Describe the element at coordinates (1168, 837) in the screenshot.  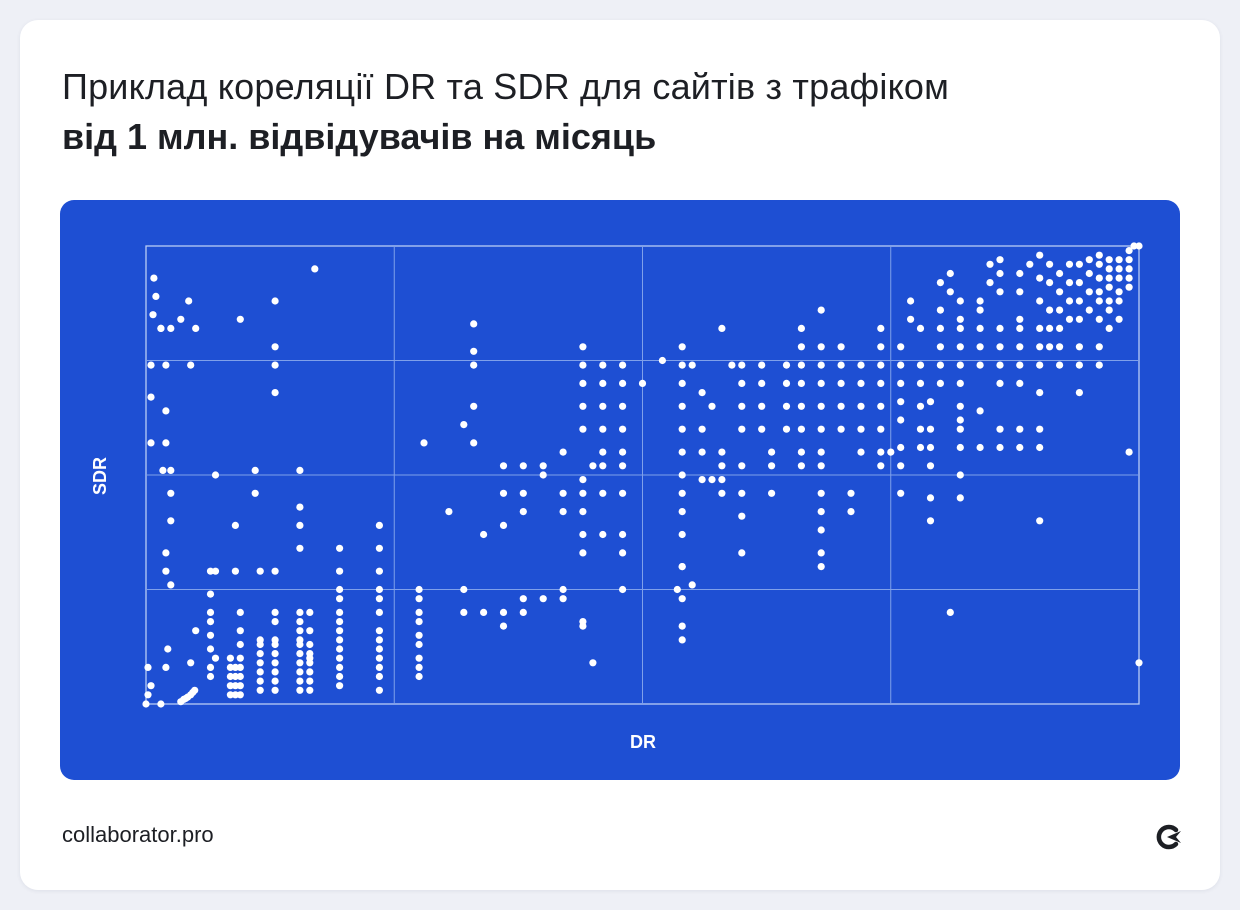
I see `collaborator-logo-icon` at that location.